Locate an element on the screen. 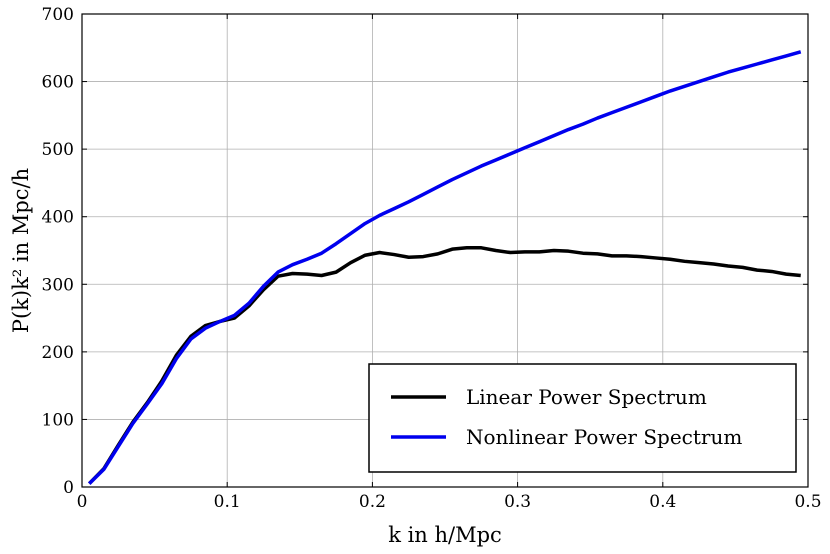 The width and height of the screenshot is (830, 554). x-tick-label: 0.1 is located at coordinates (227, 502).